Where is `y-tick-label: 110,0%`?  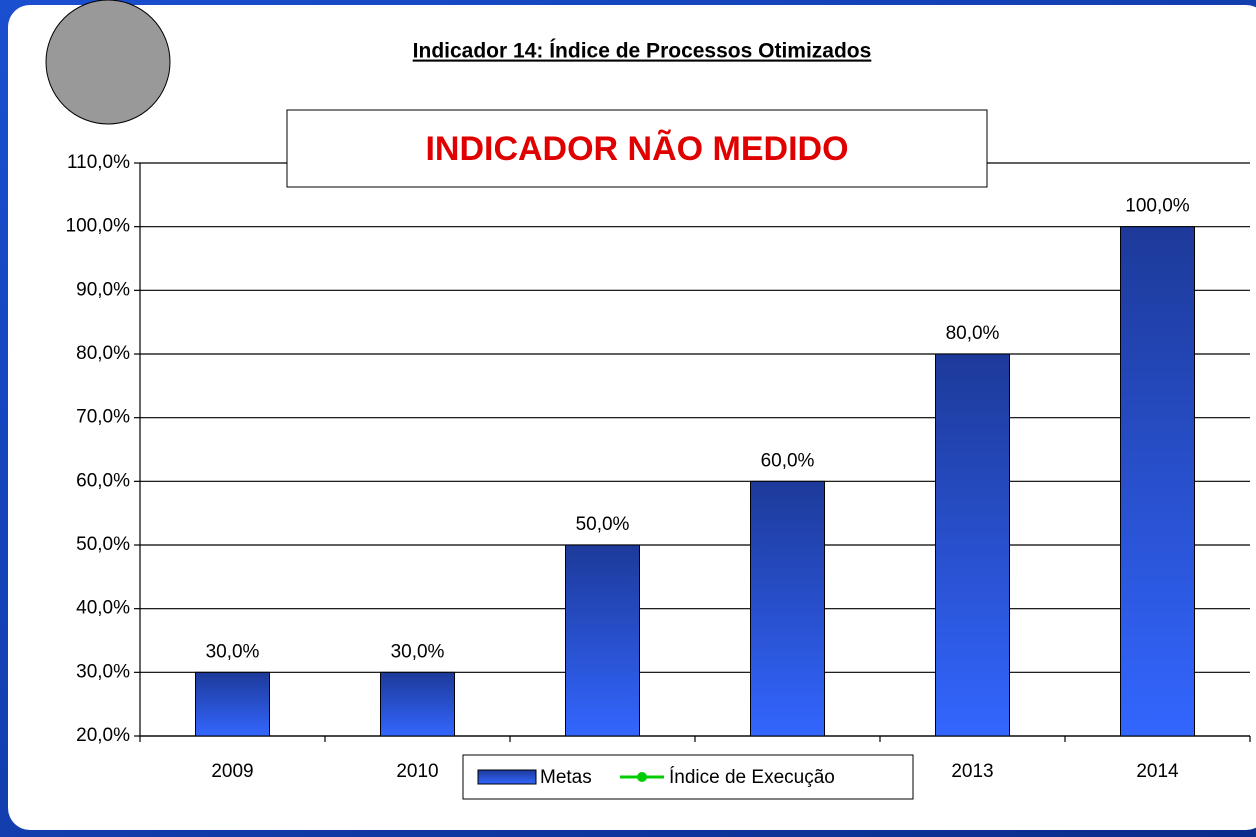
y-tick-label: 110,0% is located at coordinates (98, 162).